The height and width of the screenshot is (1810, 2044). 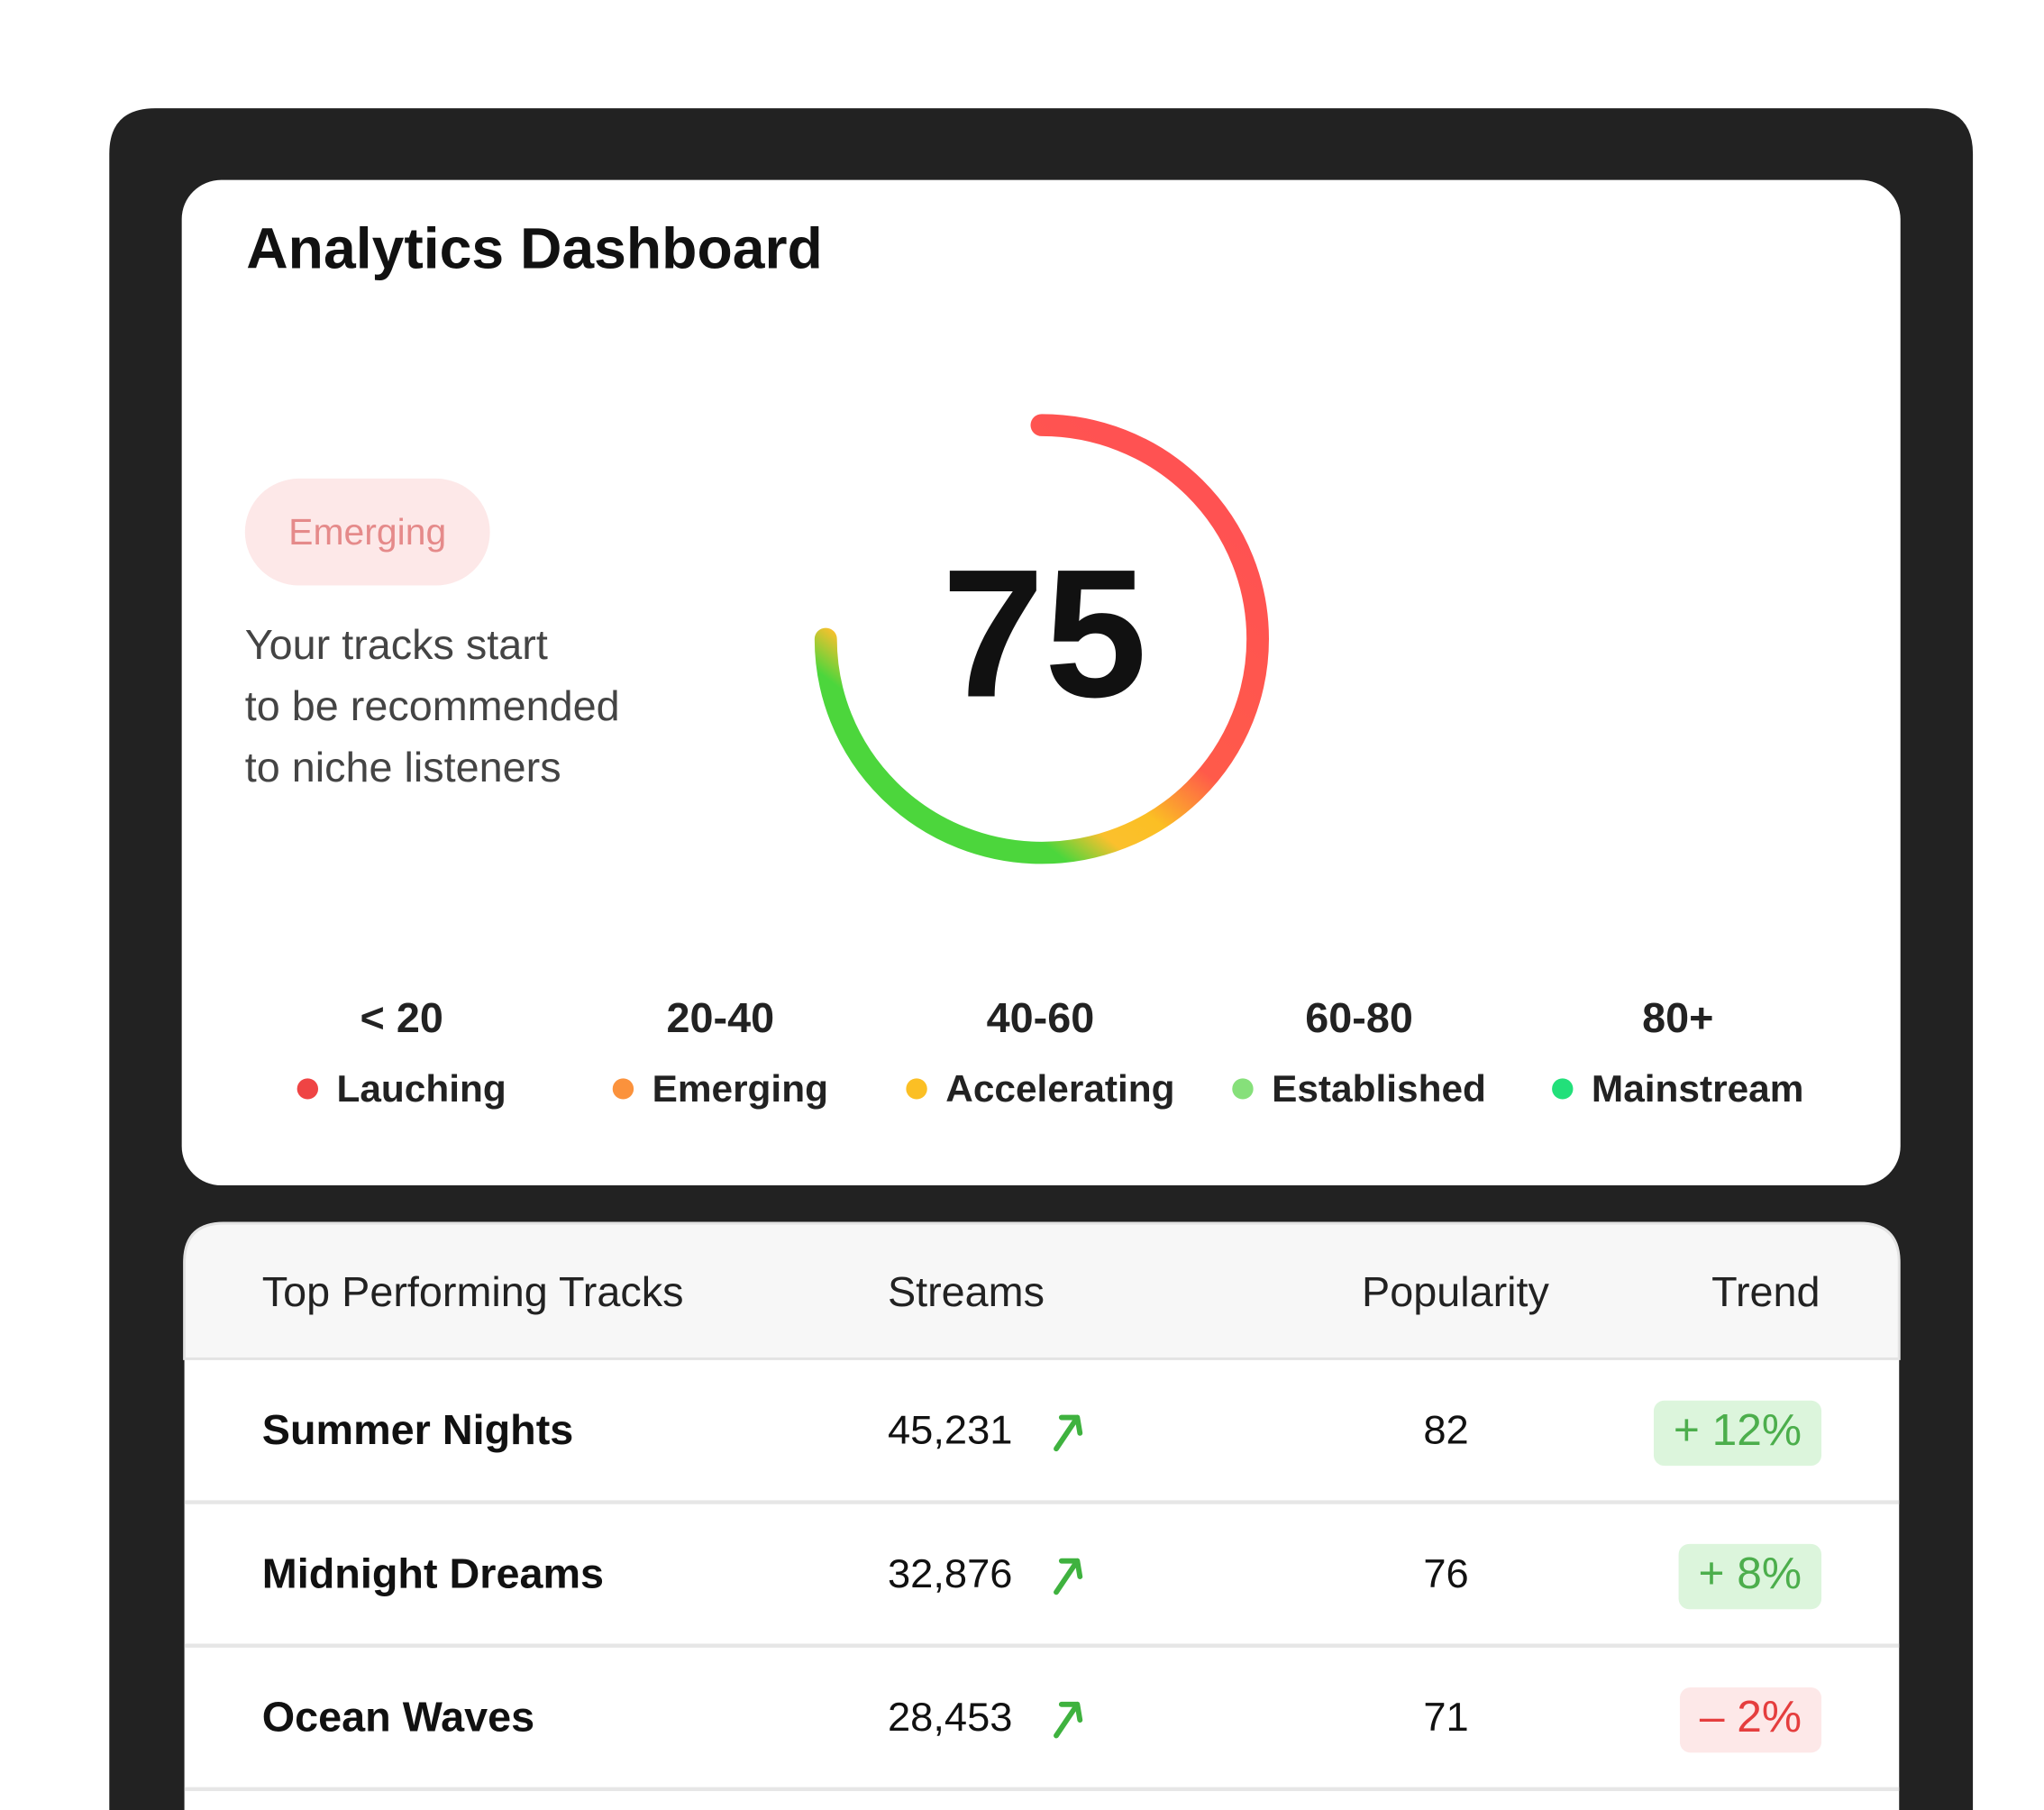 I want to click on legend-label: Mainstream, so click(x=1697, y=1088).